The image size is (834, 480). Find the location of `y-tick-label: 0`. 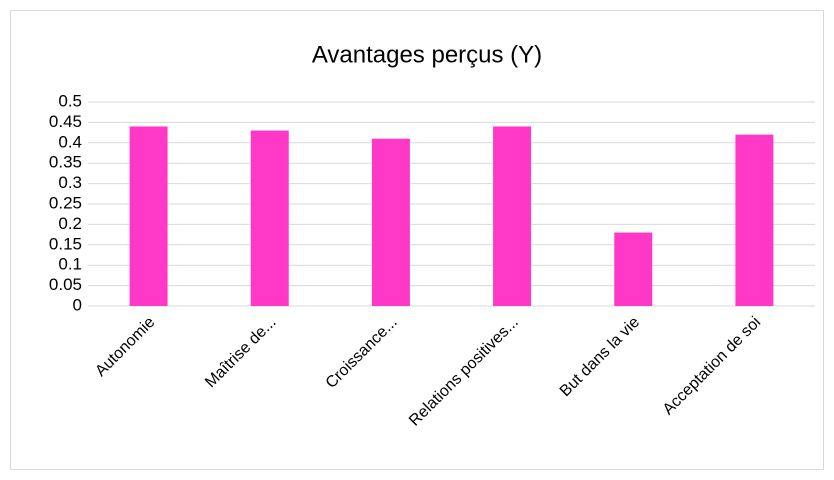

y-tick-label: 0 is located at coordinates (77, 304).